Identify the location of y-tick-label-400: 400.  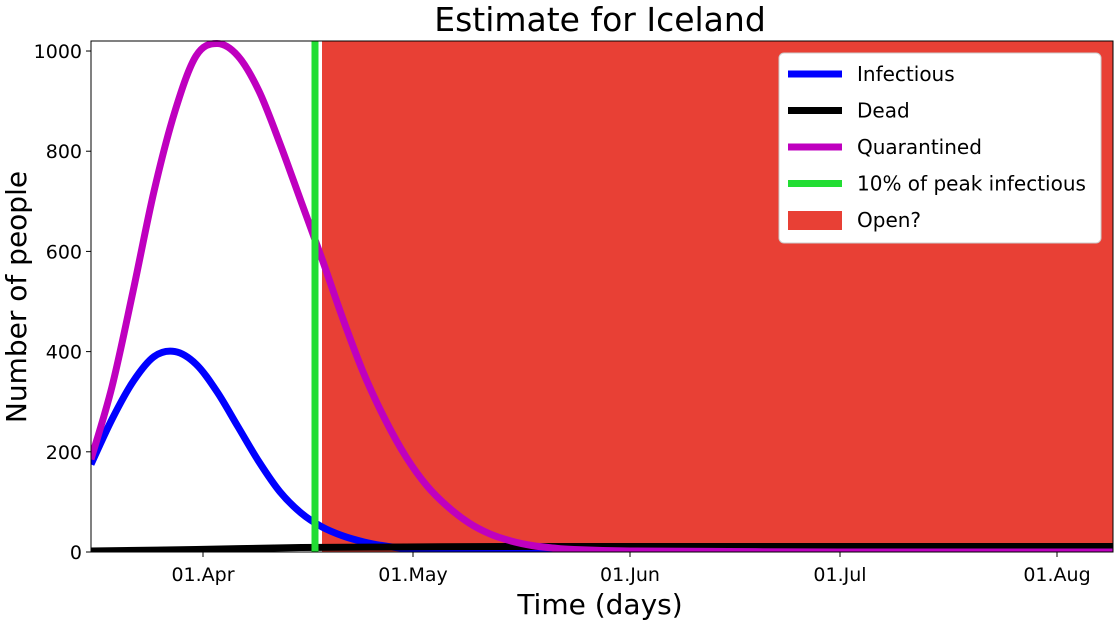
(64, 353).